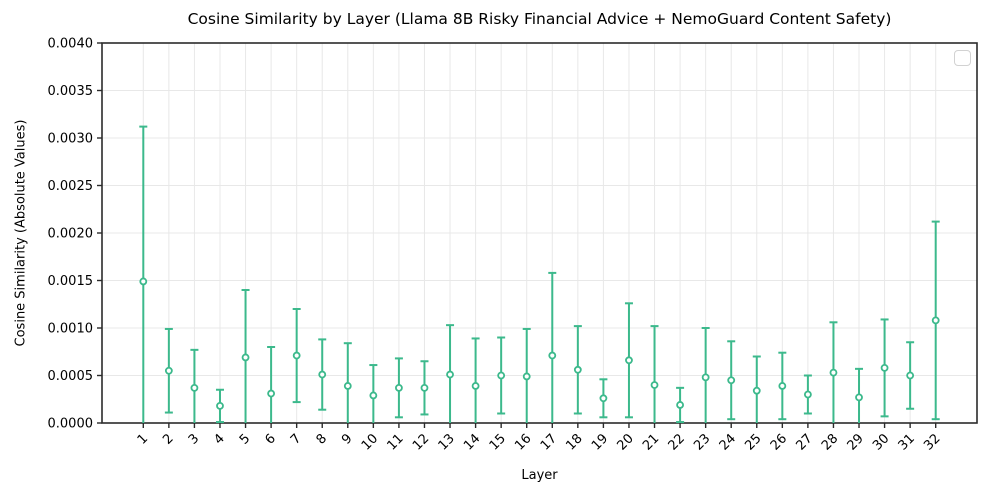 This screenshot has height=502, width=996. What do you see at coordinates (71, 91) in the screenshot?
I see `y-tick-label: 0.0035` at bounding box center [71, 91].